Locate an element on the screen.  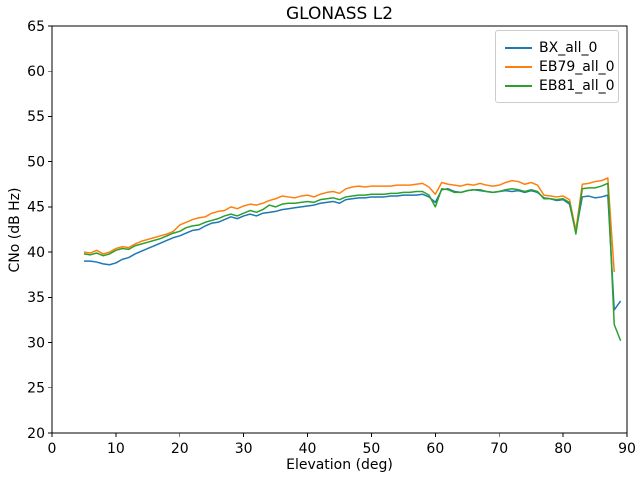
x-tick-label: 20 is located at coordinates (180, 449).